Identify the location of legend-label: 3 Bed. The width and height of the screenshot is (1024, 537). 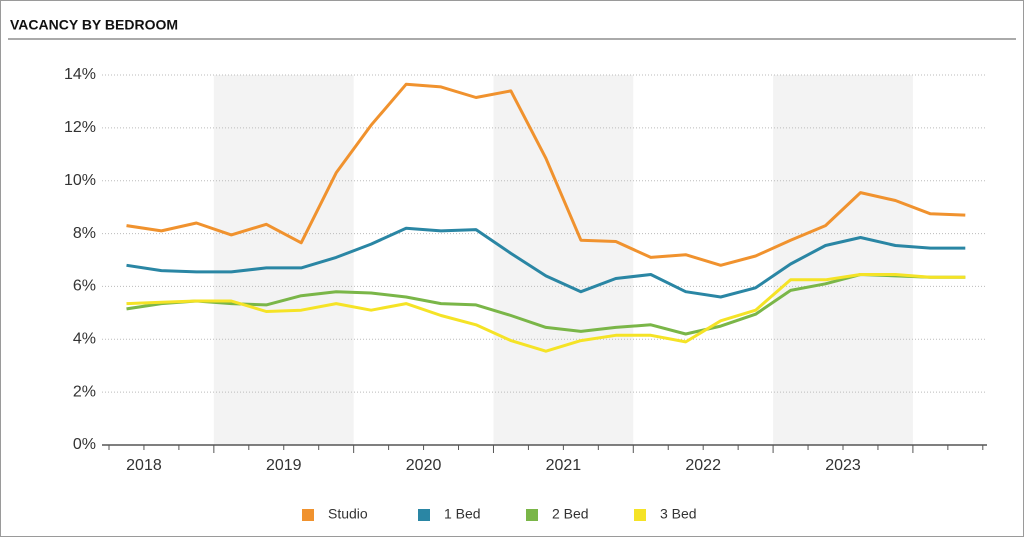
(678, 514).